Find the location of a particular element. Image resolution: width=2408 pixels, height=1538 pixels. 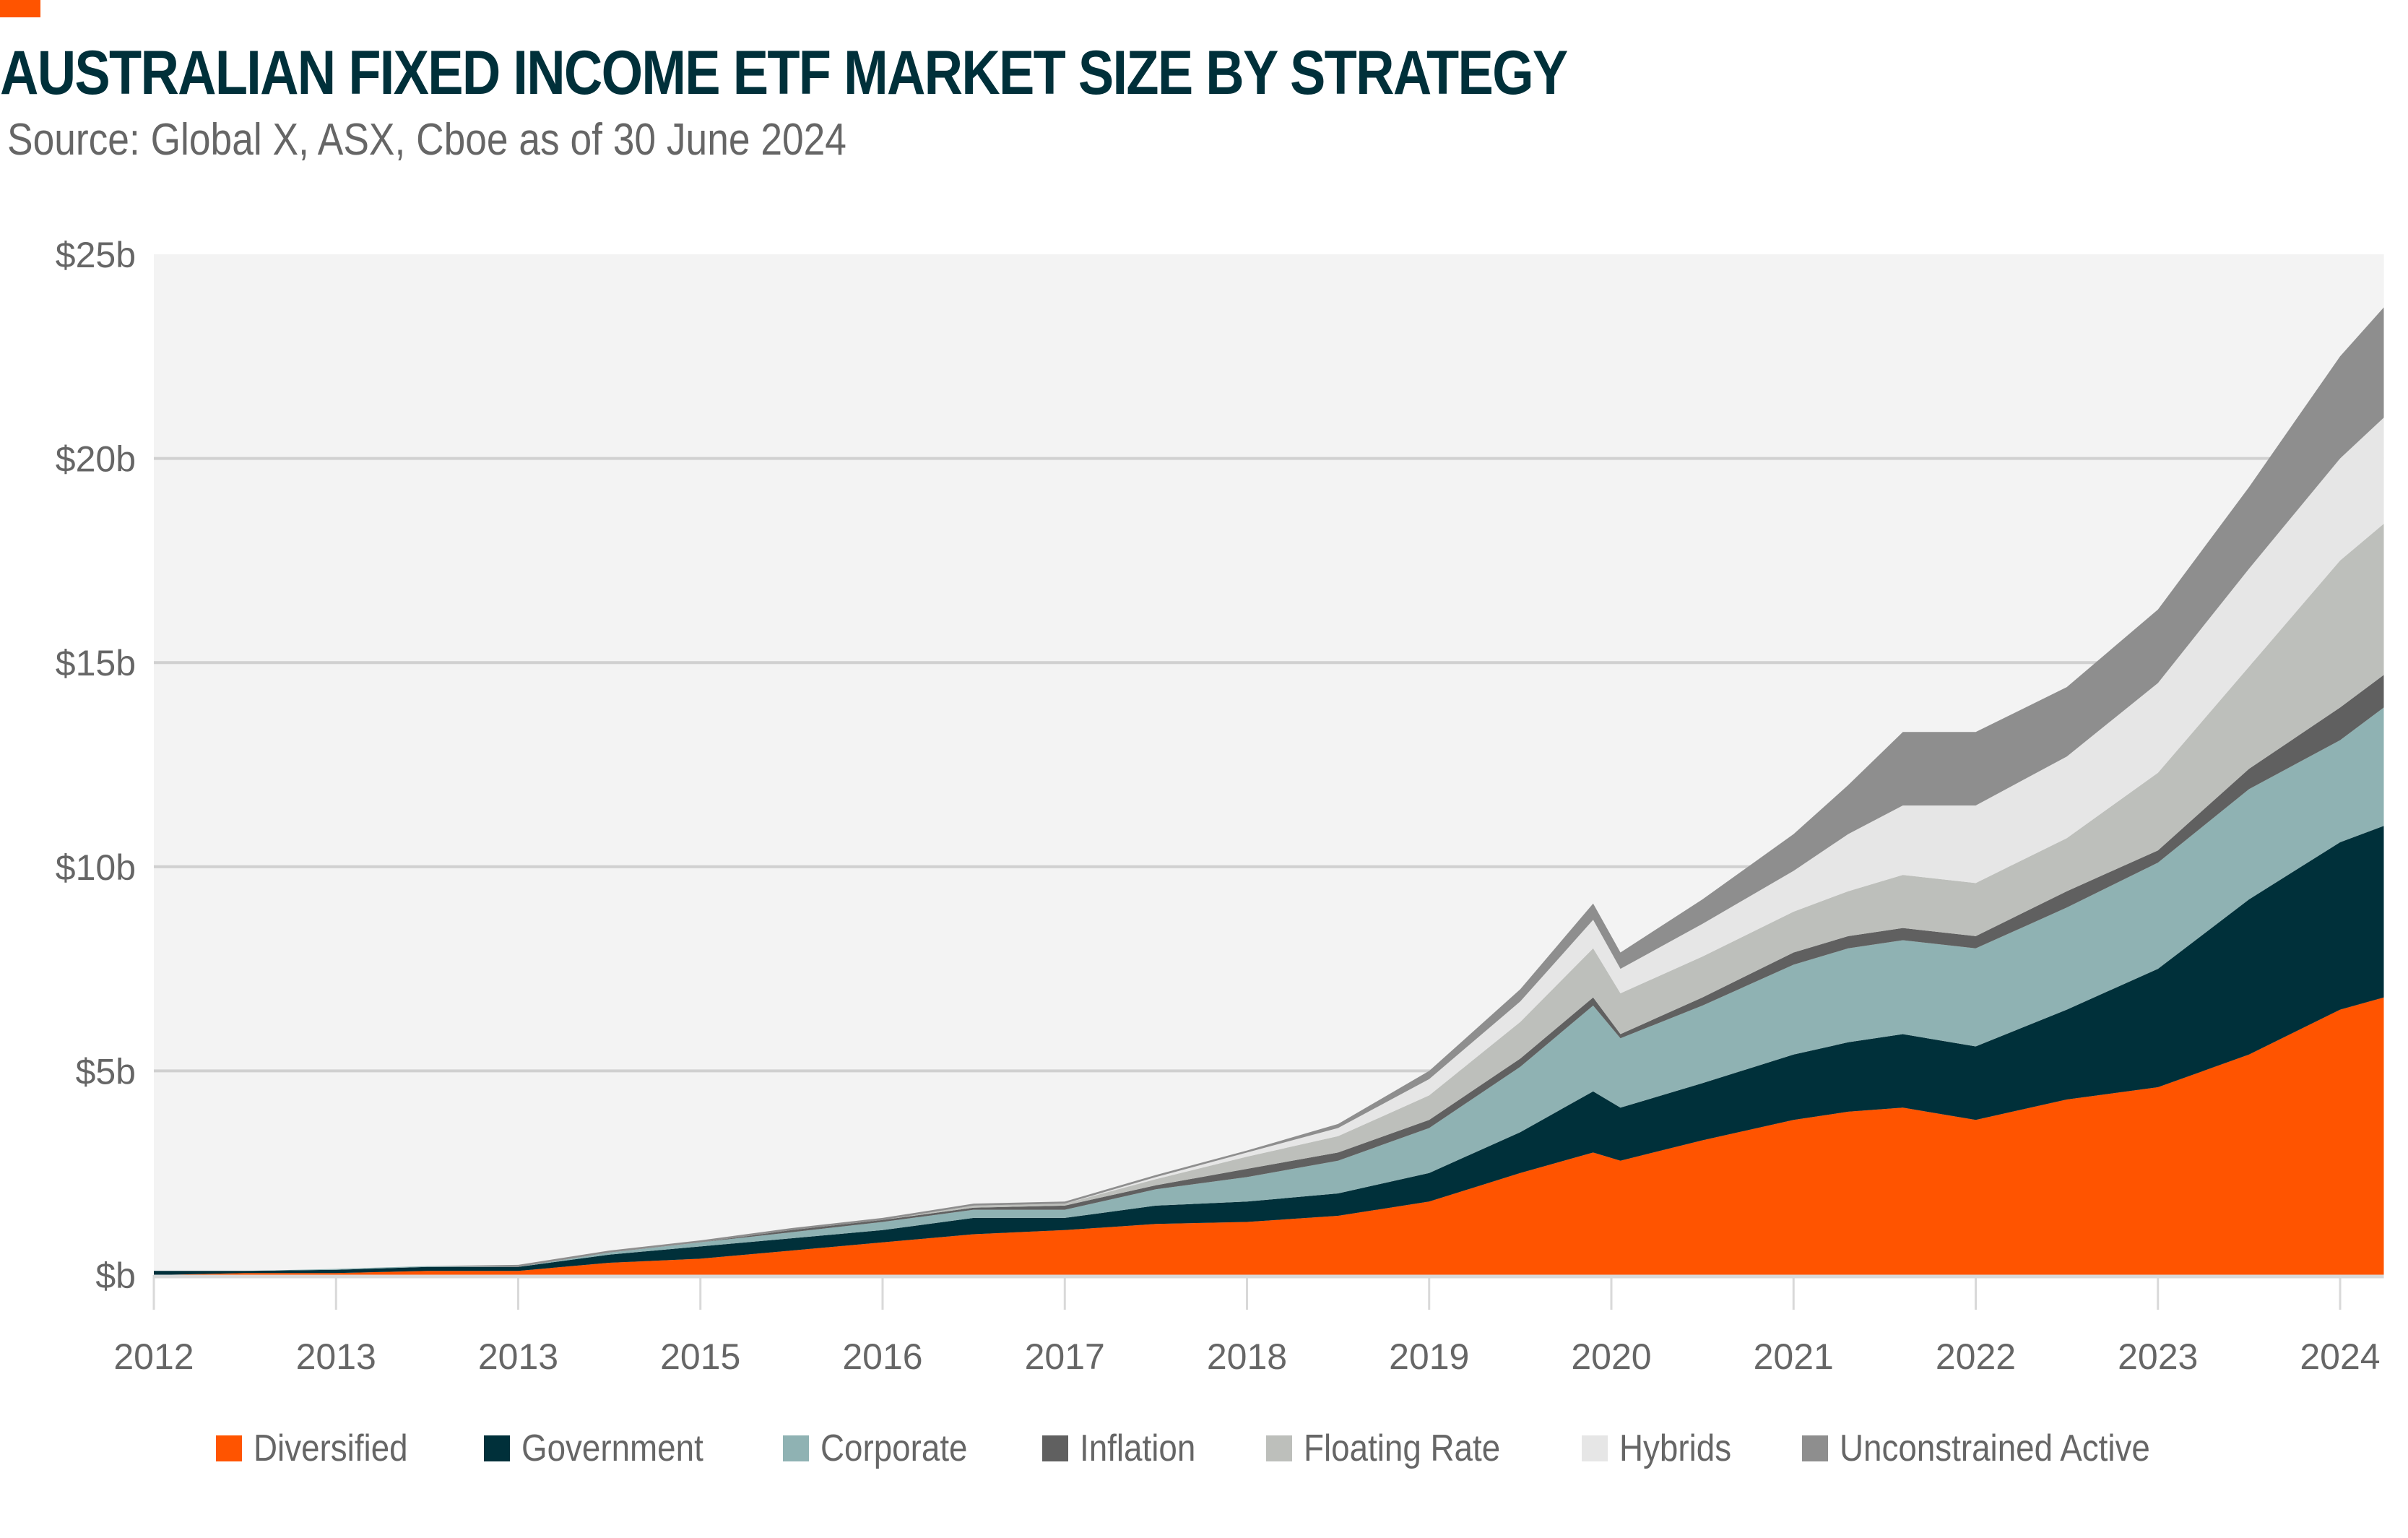

x-tick-label: 2017 is located at coordinates (1065, 1357).